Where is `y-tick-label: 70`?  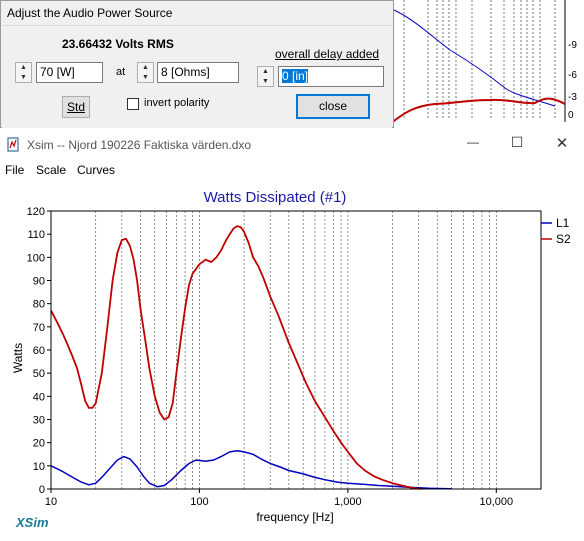 y-tick-label: 70 is located at coordinates (39, 328).